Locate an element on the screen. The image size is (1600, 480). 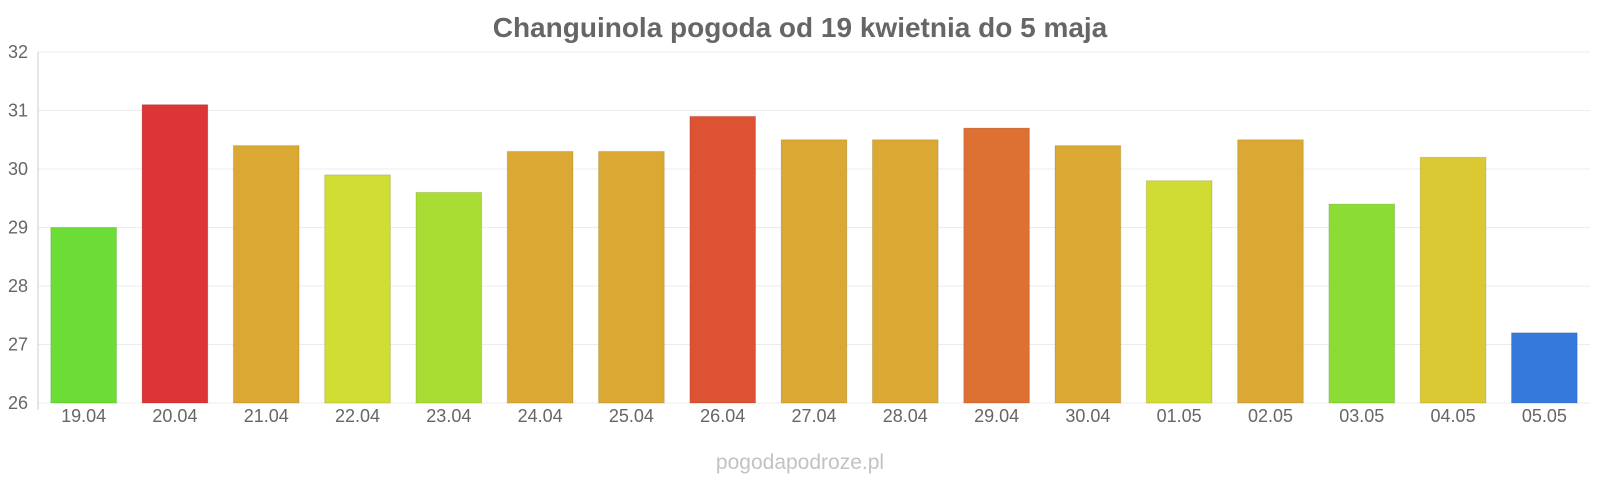
bar-21.04 is located at coordinates (266, 274).